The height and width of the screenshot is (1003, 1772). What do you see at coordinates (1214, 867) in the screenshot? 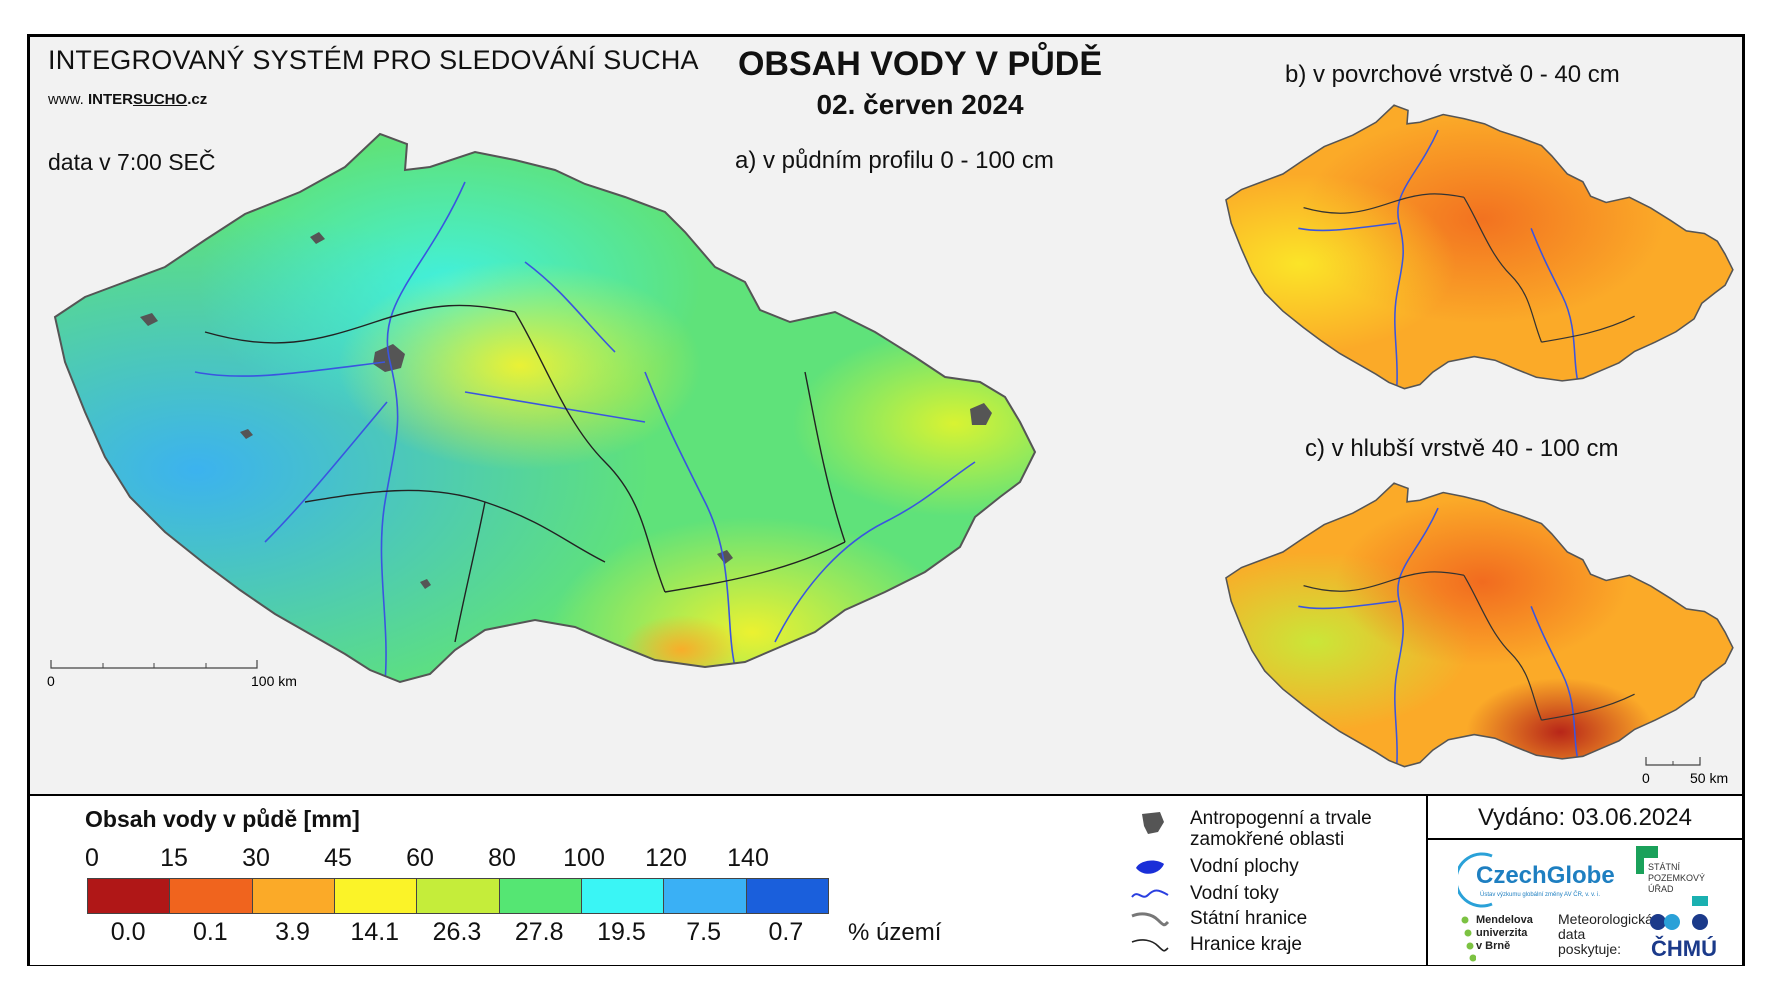
I see `symbol-row-water: Vodní plochy` at bounding box center [1214, 867].